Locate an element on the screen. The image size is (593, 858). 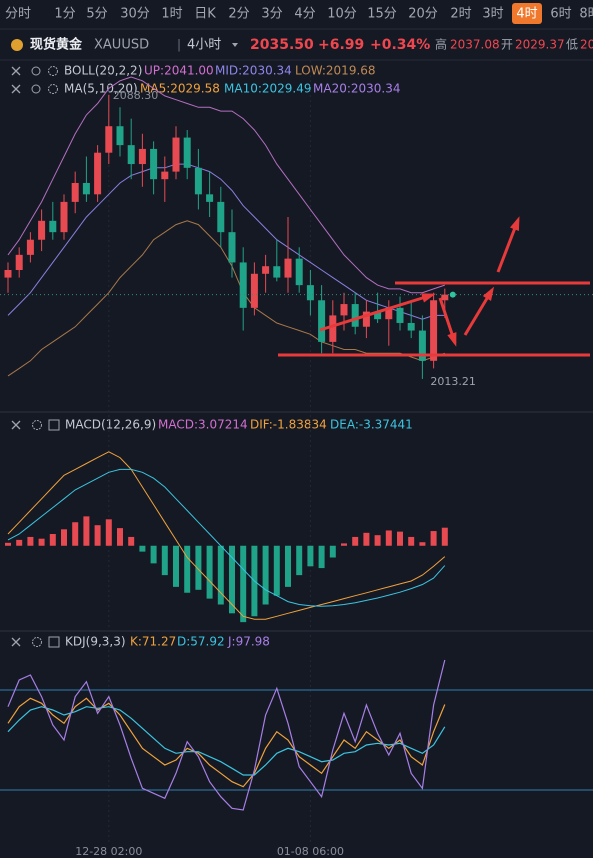
active-tab-bg is located at coordinates (527, 13).